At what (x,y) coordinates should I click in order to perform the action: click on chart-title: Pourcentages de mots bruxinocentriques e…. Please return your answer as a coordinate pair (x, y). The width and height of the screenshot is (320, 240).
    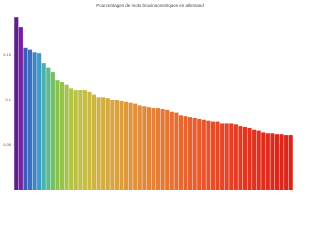
    Looking at the image, I should click on (150, 5).